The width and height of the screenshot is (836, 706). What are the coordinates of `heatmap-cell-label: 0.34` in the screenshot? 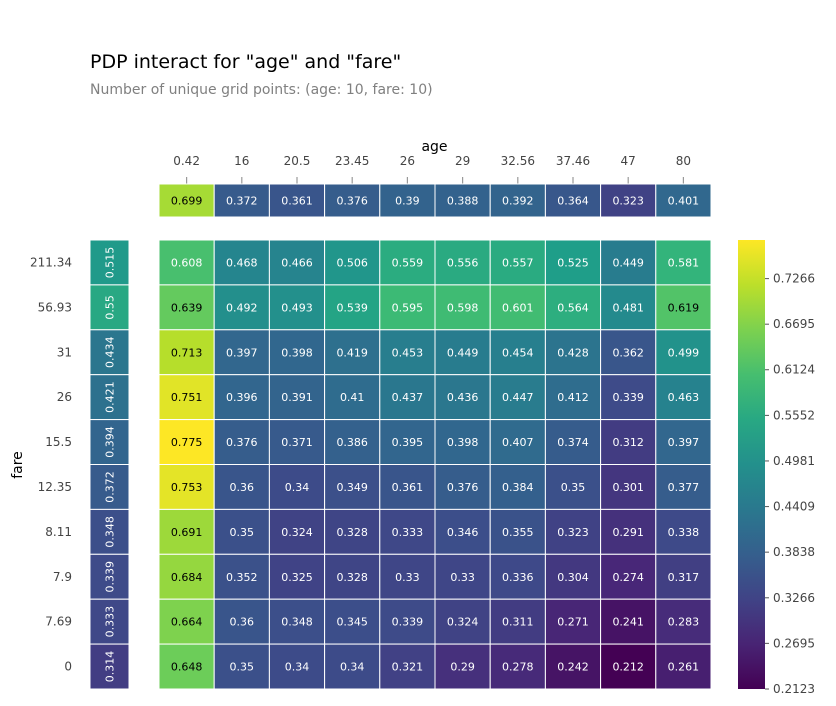 It's located at (352, 667).